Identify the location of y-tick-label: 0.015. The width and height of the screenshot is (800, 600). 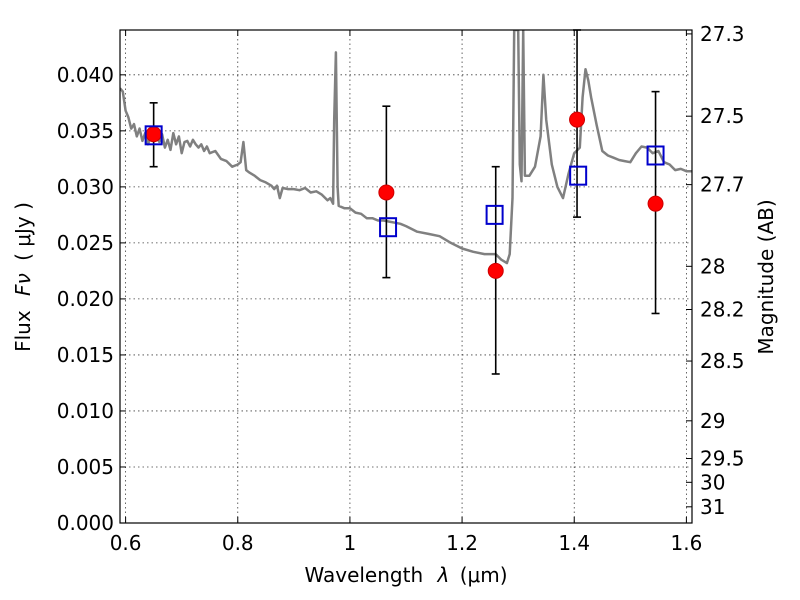
(85, 355).